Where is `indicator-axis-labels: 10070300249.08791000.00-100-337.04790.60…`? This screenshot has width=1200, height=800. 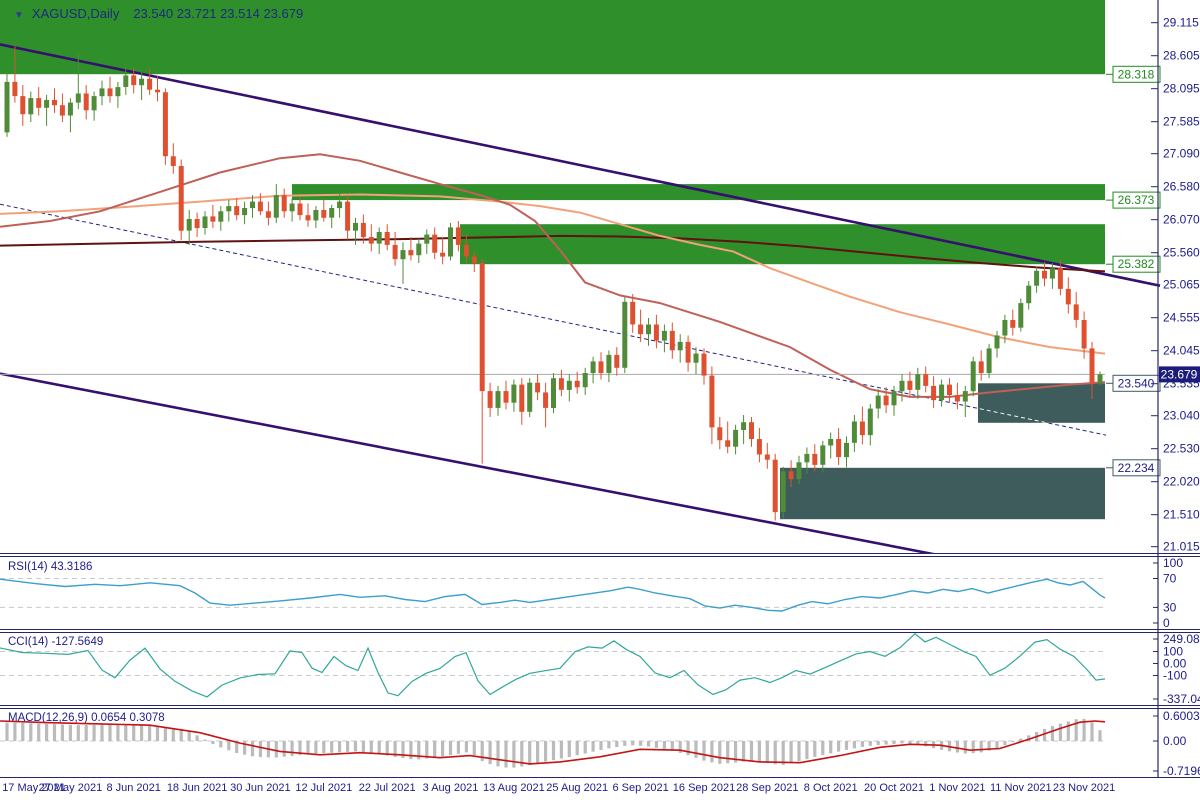 indicator-axis-labels: 10070300249.08791000.00-100-337.04790.60… is located at coordinates (1176, 667).